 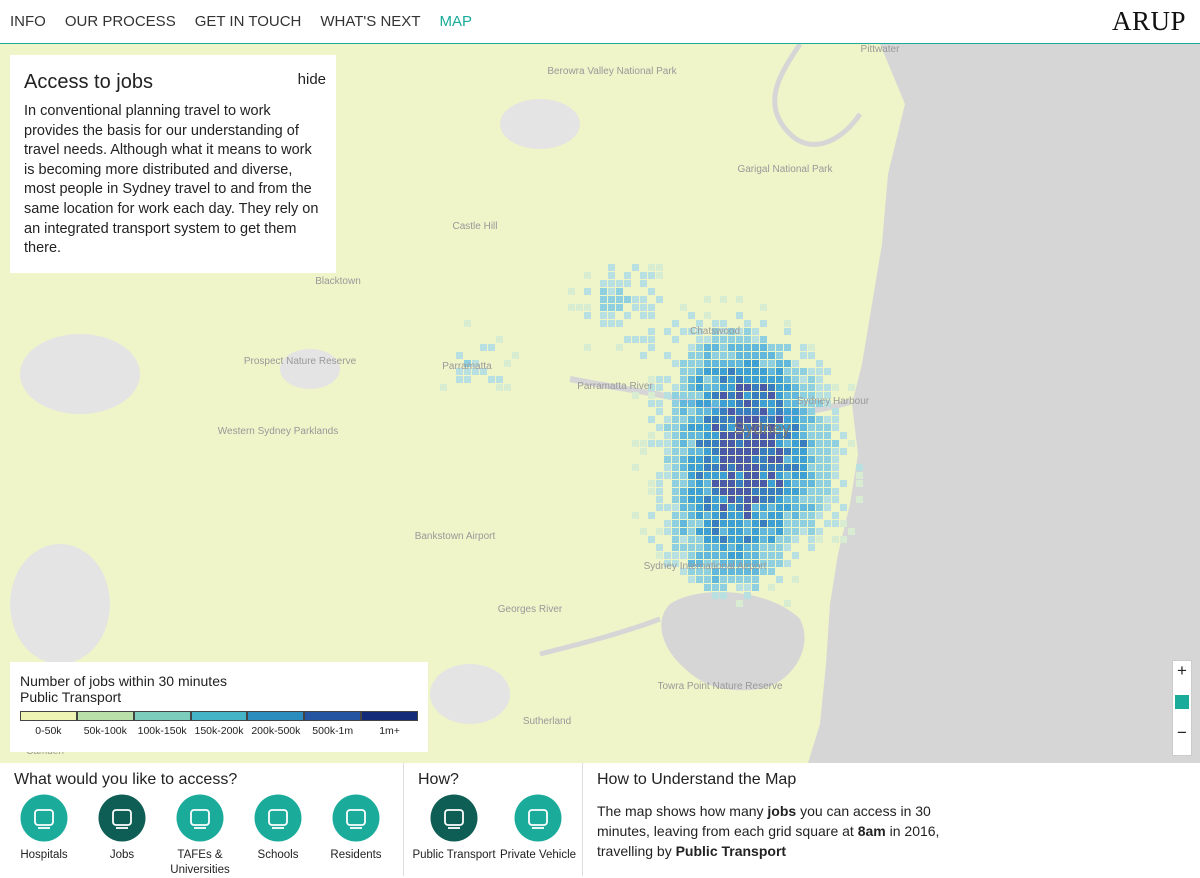 I want to click on logo: ARUP, so click(x=1148, y=21).